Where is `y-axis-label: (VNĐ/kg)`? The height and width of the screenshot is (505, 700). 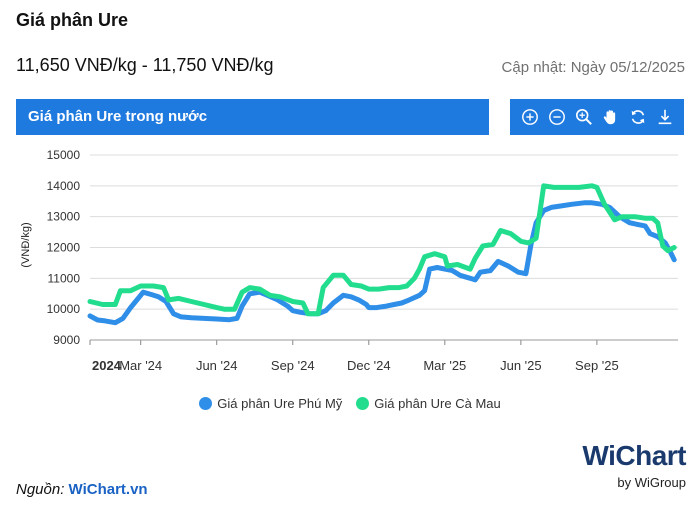 y-axis-label: (VNĐ/kg) is located at coordinates (26, 244).